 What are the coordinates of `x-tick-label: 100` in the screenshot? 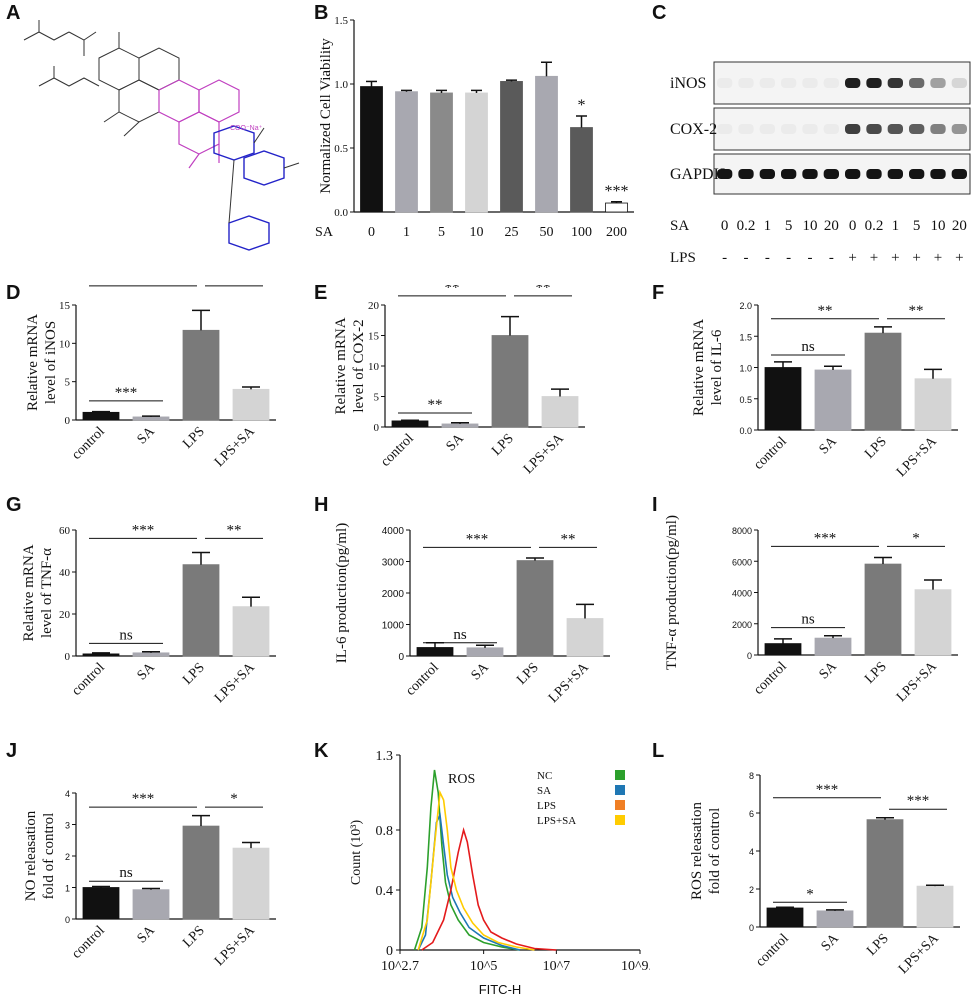 It's located at (581, 232).